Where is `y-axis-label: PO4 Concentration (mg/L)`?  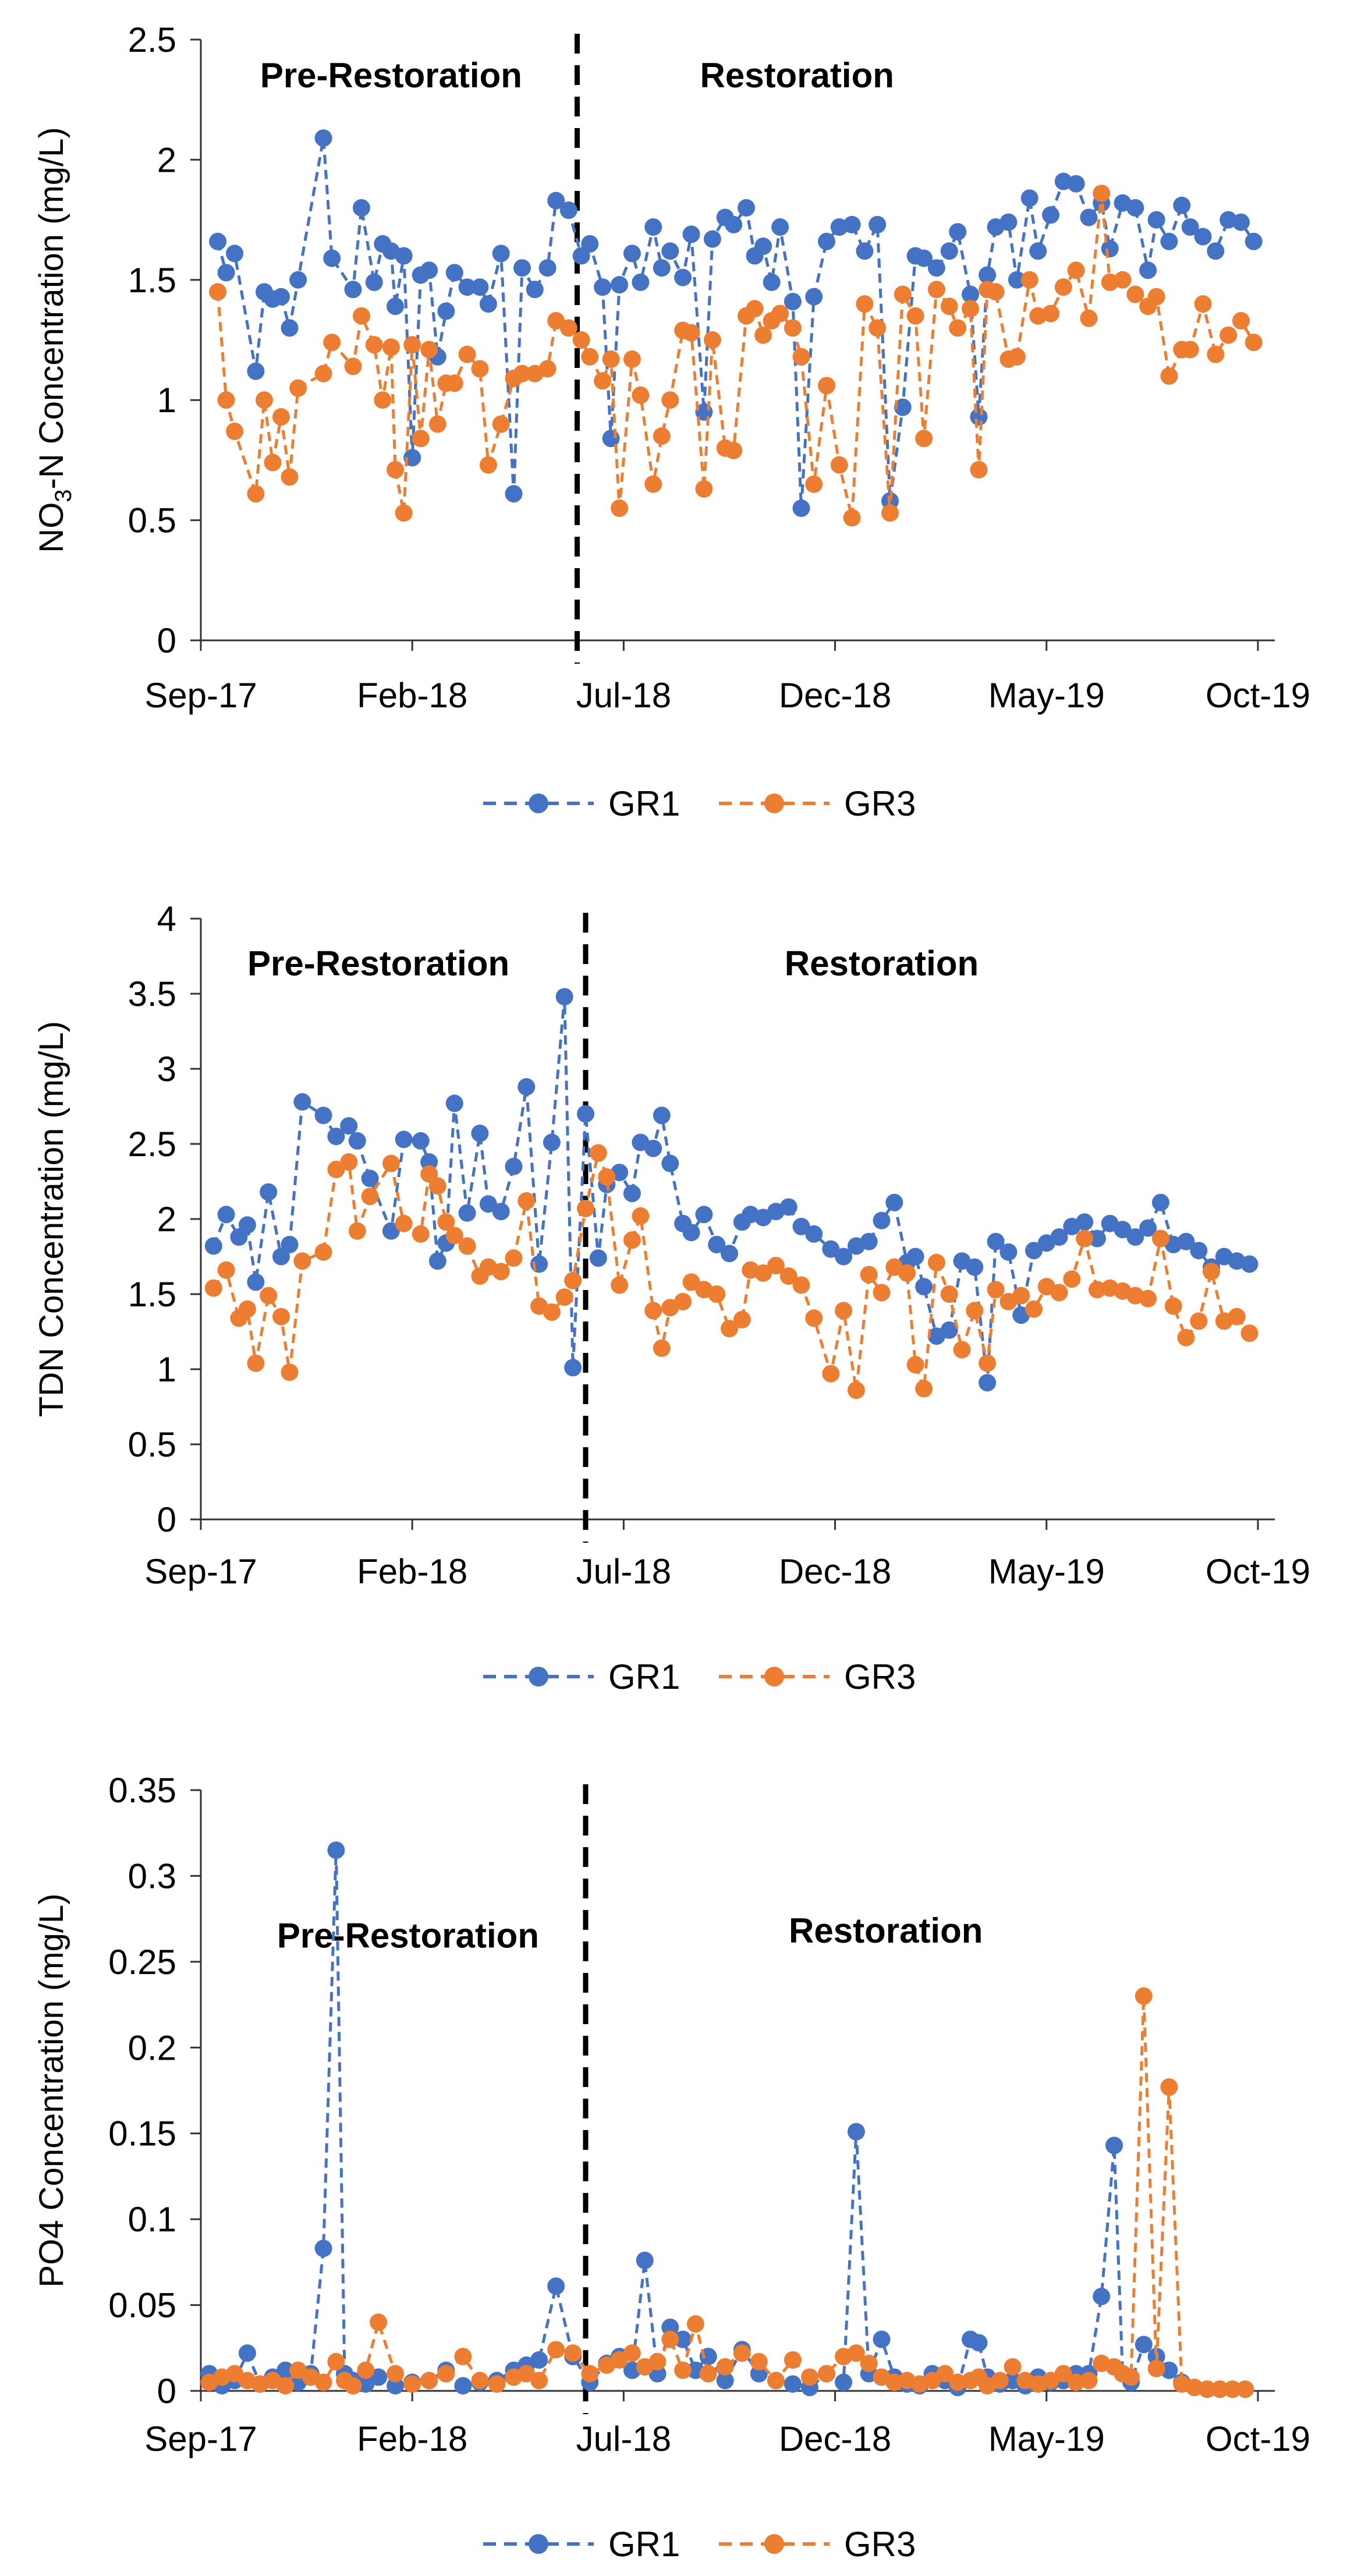
y-axis-label: PO4 Concentration (mg/L) is located at coordinates (52, 2091).